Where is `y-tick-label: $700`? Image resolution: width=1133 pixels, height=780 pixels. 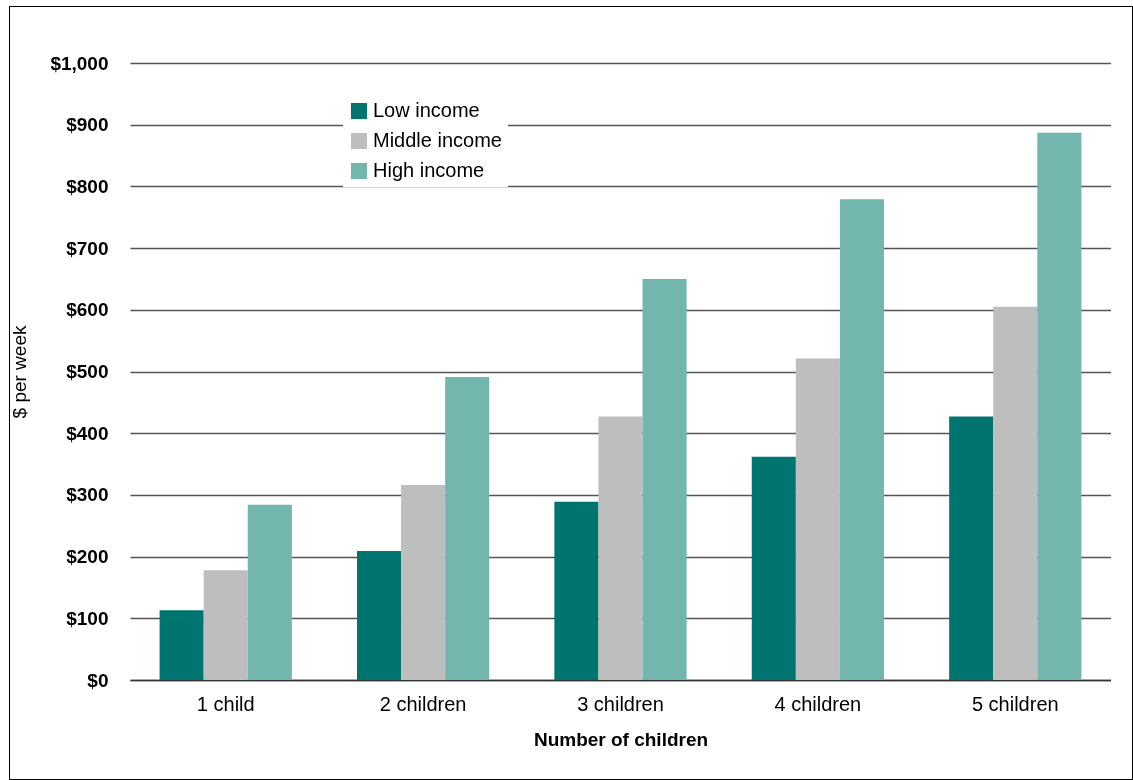 y-tick-label: $700 is located at coordinates (87, 248).